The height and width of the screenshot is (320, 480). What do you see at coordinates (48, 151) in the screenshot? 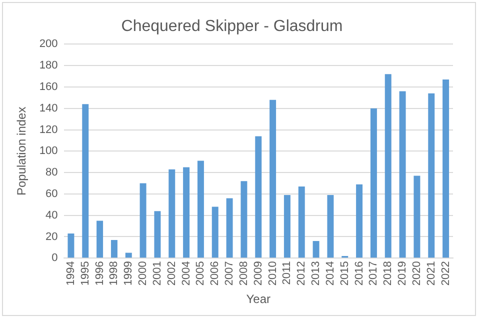
I see `y-tick-label: 100` at bounding box center [48, 151].